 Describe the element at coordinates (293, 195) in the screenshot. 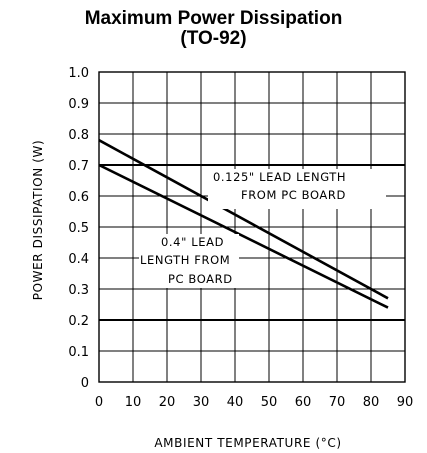

I see `annotation-text: FROM PC BOARD` at that location.